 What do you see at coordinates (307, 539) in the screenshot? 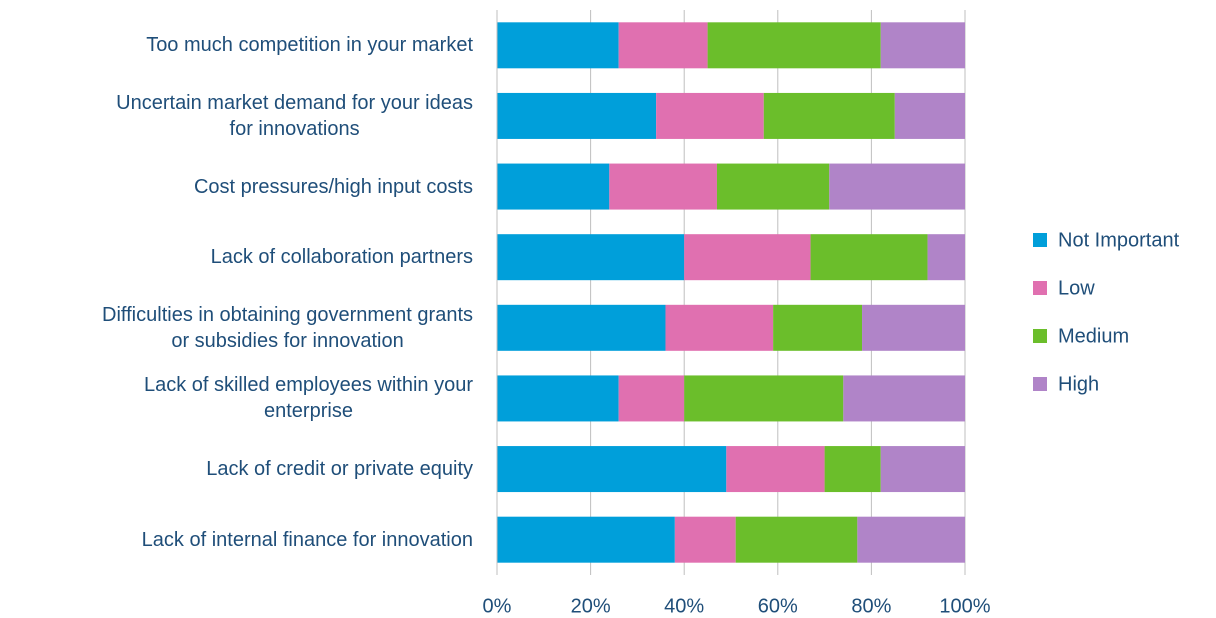
I see `y-tick-label: Lack of internal finance for innovation` at bounding box center [307, 539].